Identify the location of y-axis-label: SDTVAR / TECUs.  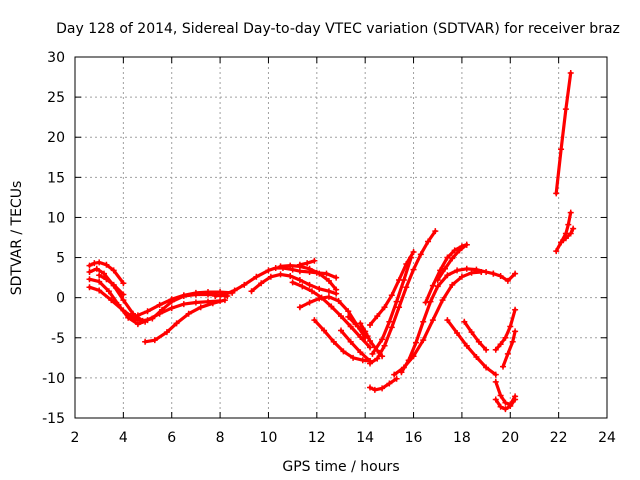
(17, 238).